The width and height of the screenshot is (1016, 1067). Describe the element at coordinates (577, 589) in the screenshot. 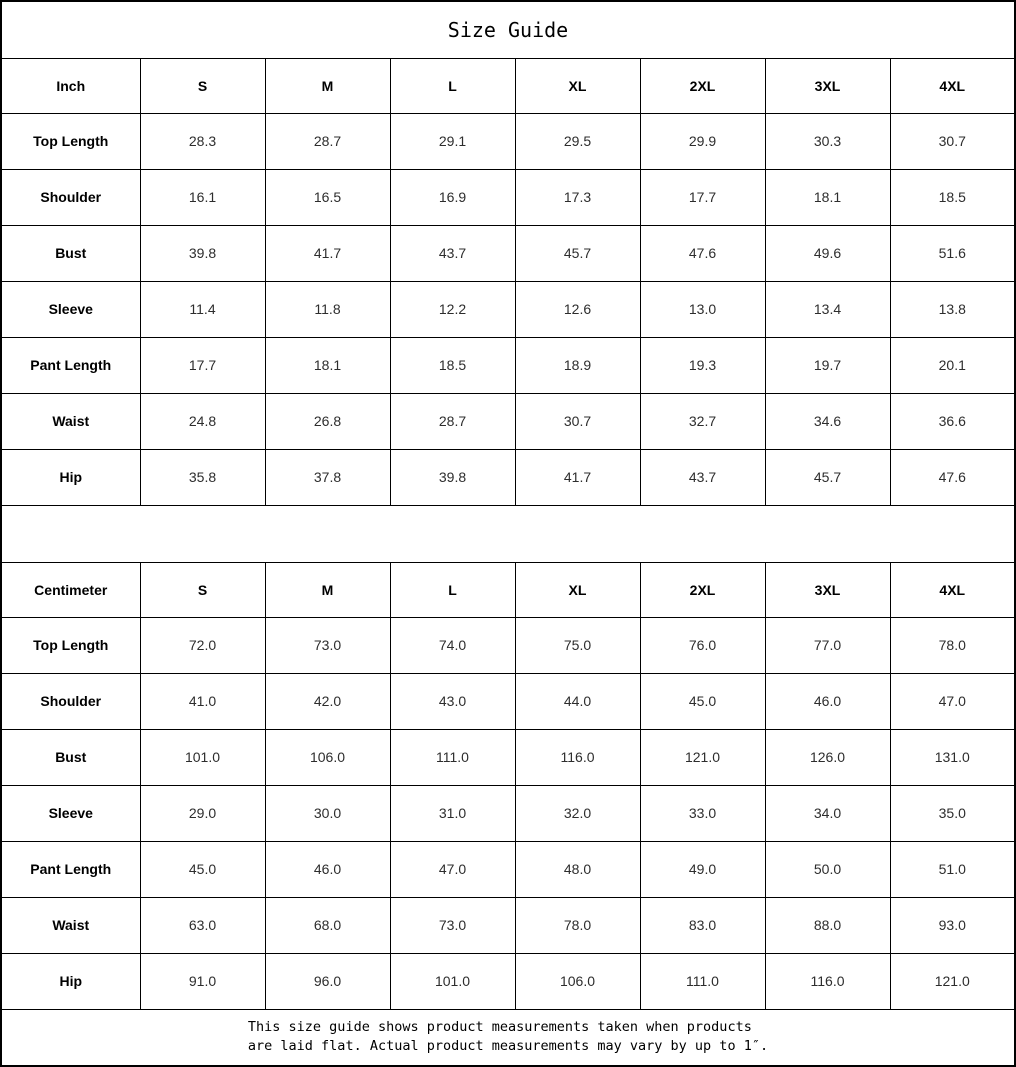

I see `size-column-header: XL` at that location.